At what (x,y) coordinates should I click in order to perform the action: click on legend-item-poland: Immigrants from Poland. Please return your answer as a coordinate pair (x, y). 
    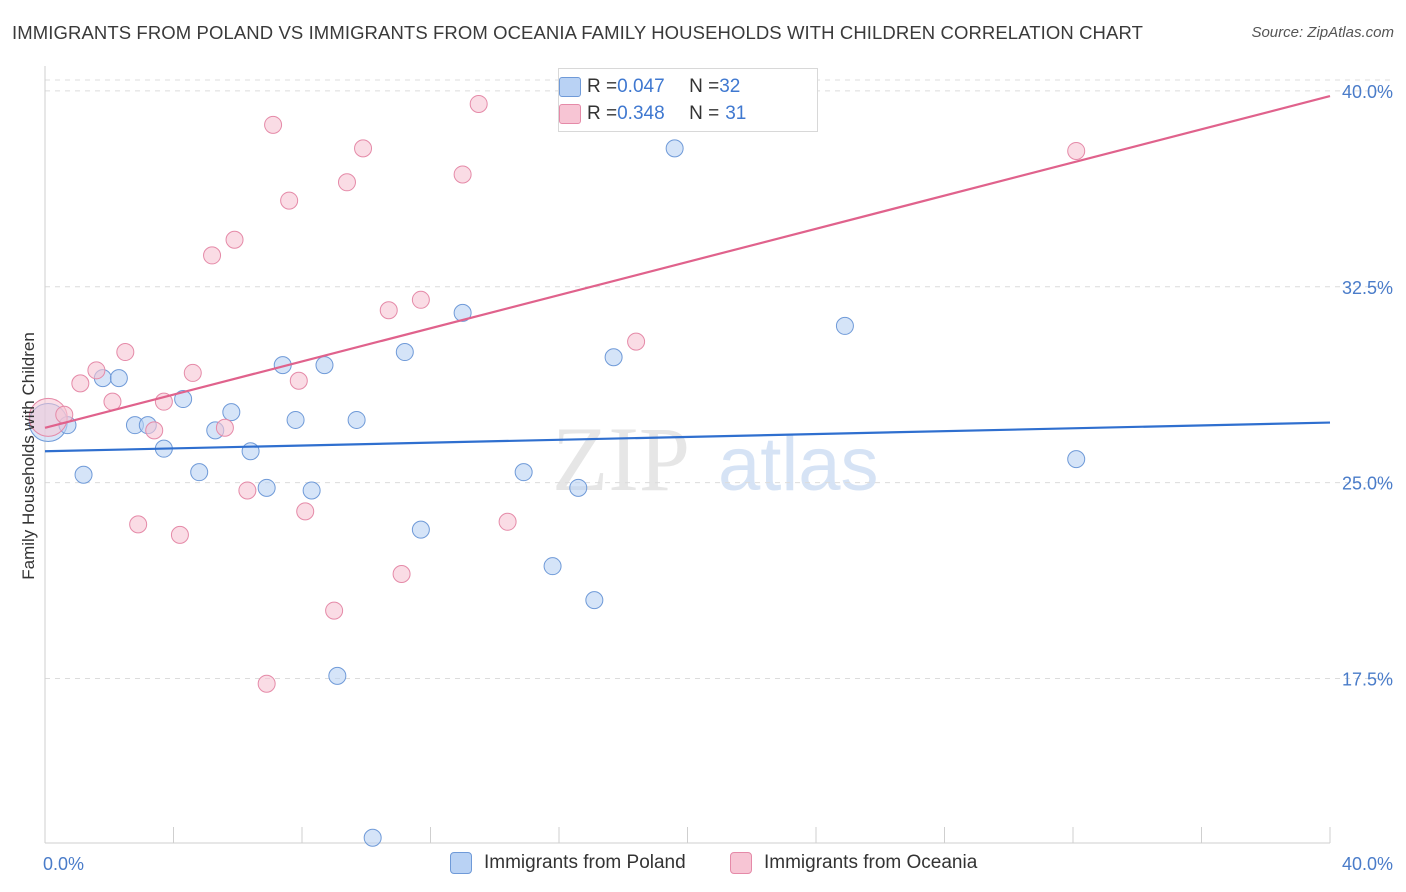
    Looking at the image, I should click on (568, 863).